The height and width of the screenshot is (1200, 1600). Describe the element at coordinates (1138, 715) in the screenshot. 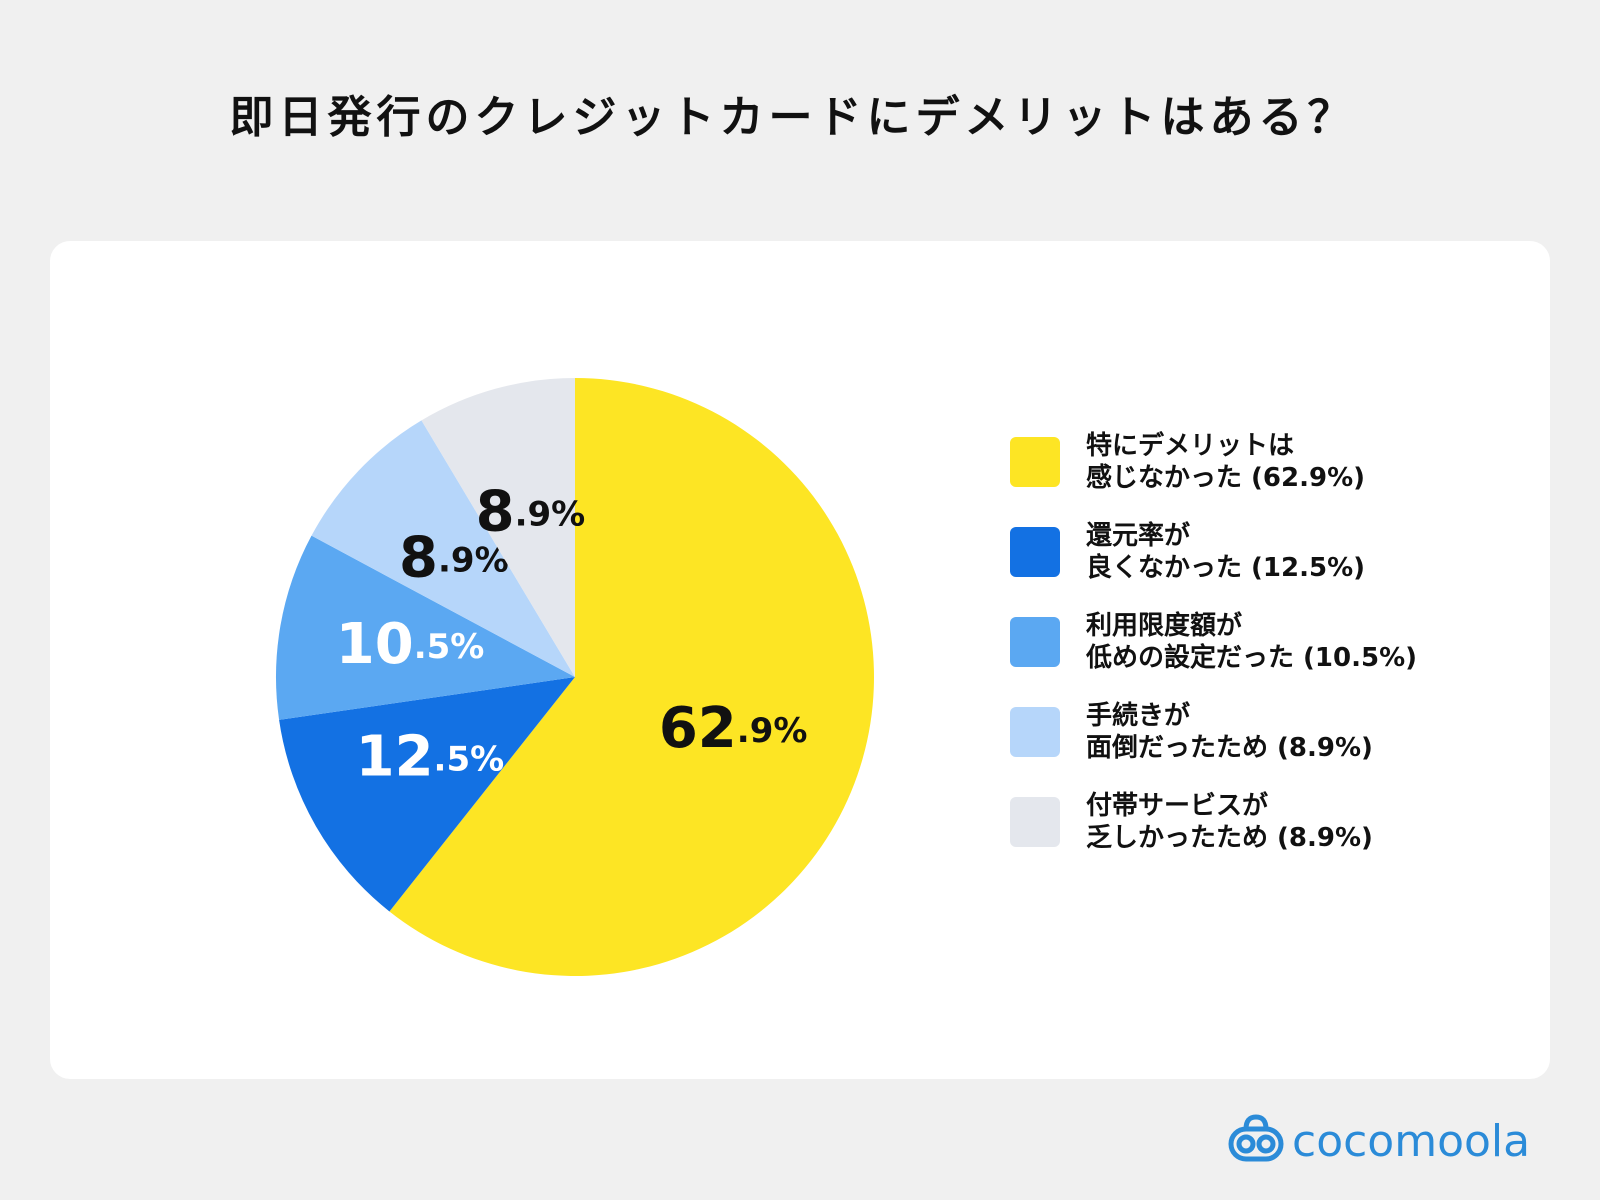

I see `legend-line: 手続きが` at that location.